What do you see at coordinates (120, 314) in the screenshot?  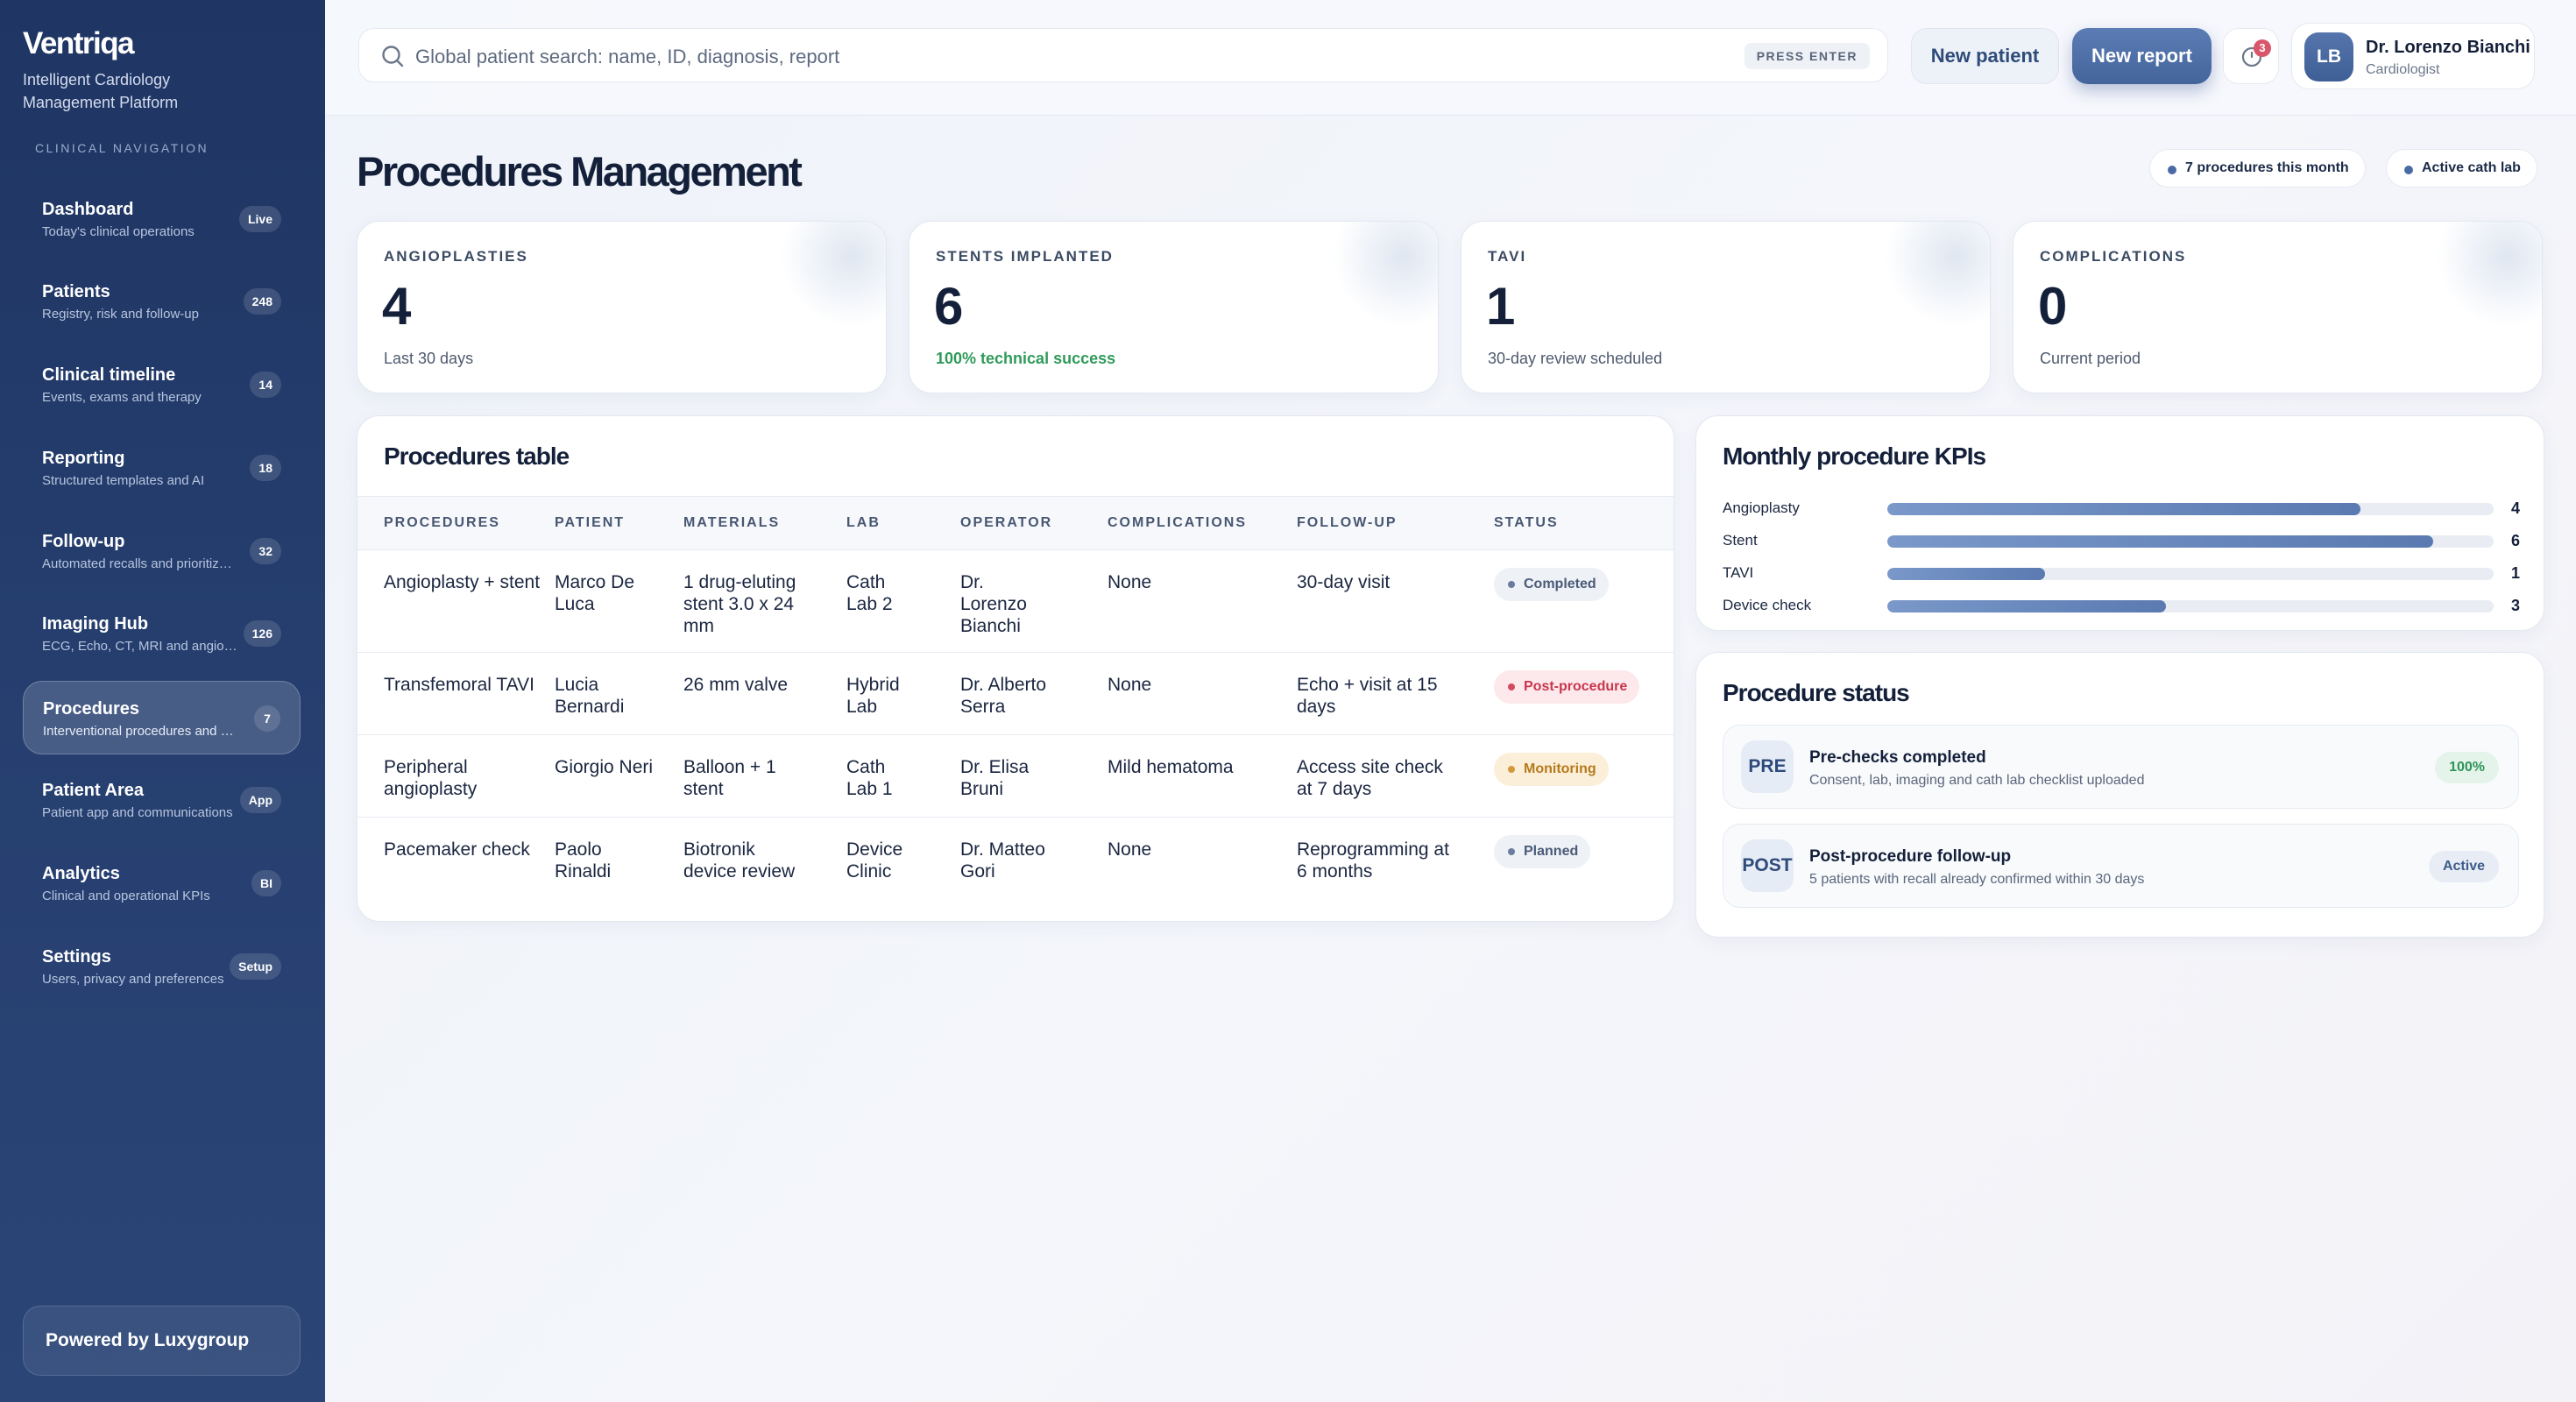 I see `sidebar-item-desc: Registry, risk and follow-up` at bounding box center [120, 314].